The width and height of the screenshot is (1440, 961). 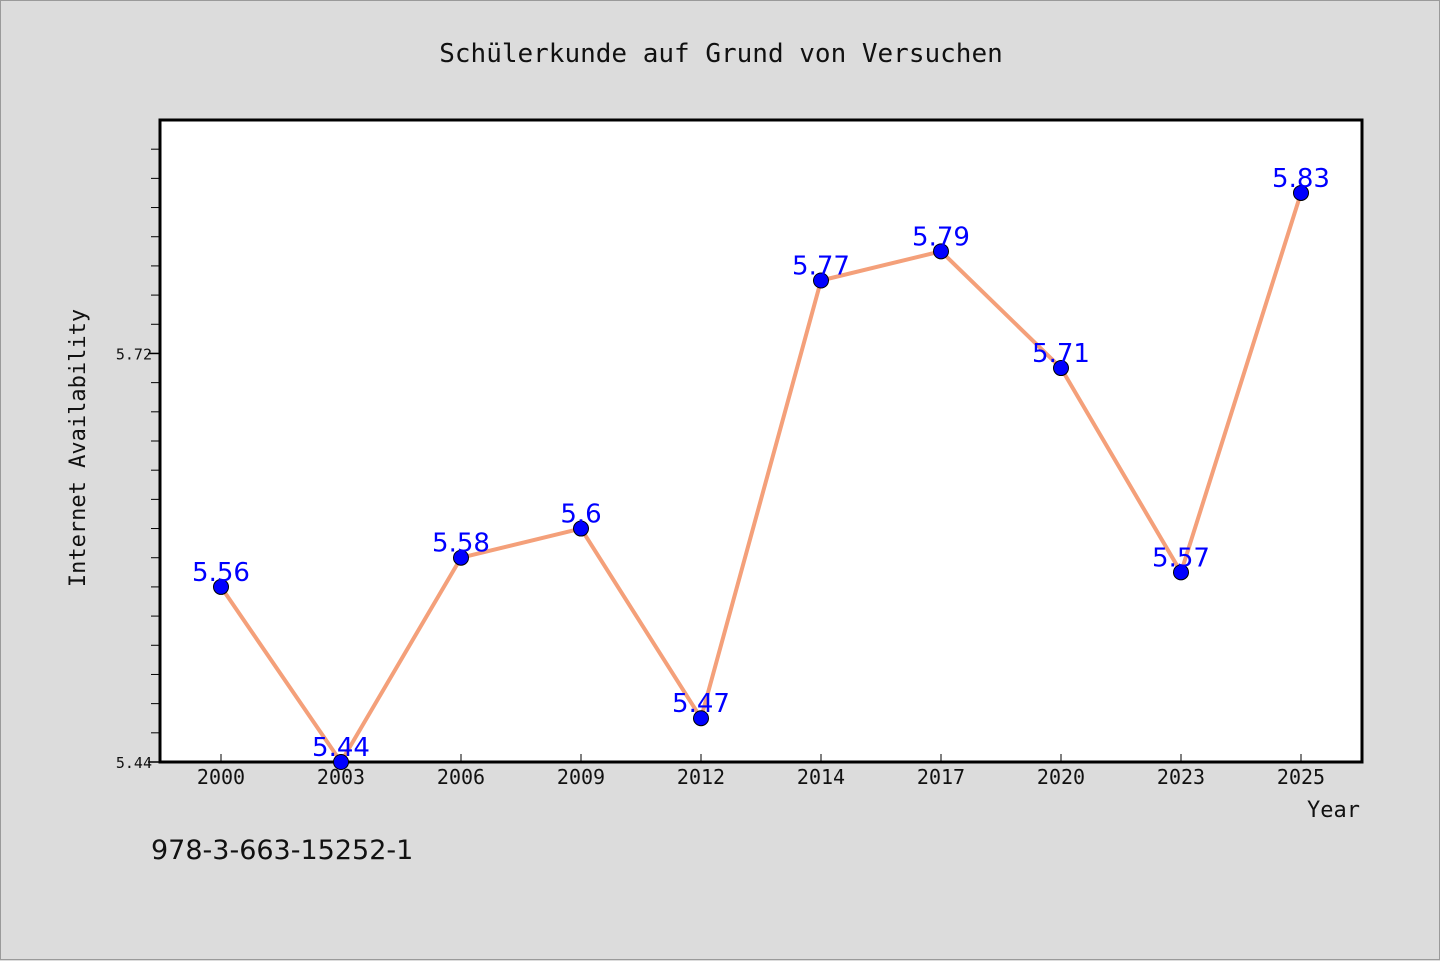 I want to click on data-label: 5.6, so click(x=580, y=515).